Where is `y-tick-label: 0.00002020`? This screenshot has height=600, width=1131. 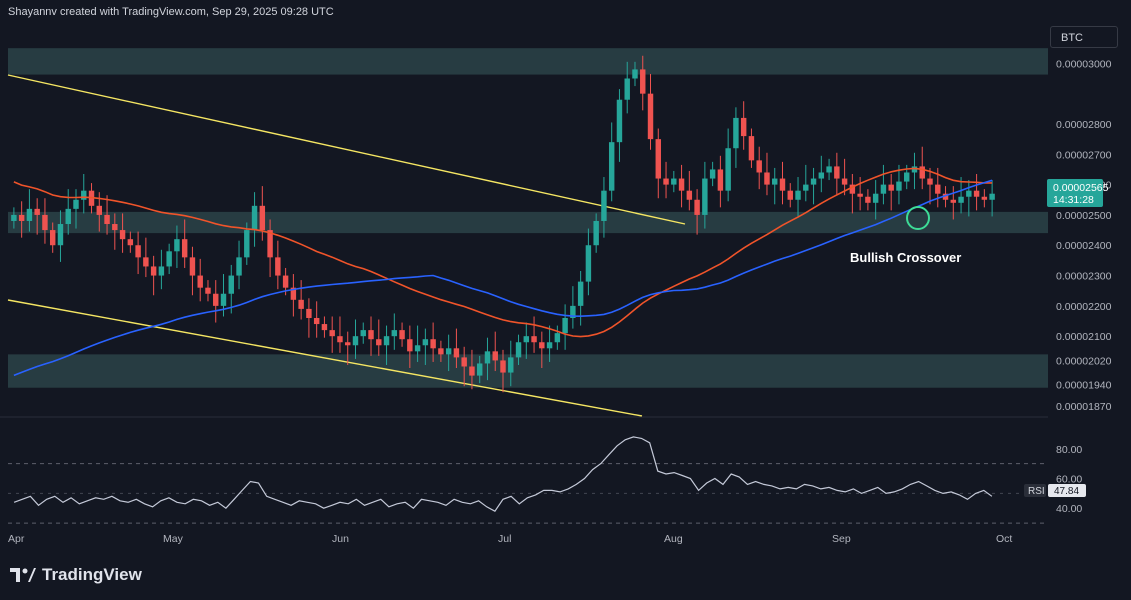
y-tick-label: 0.00002020 is located at coordinates (1084, 361).